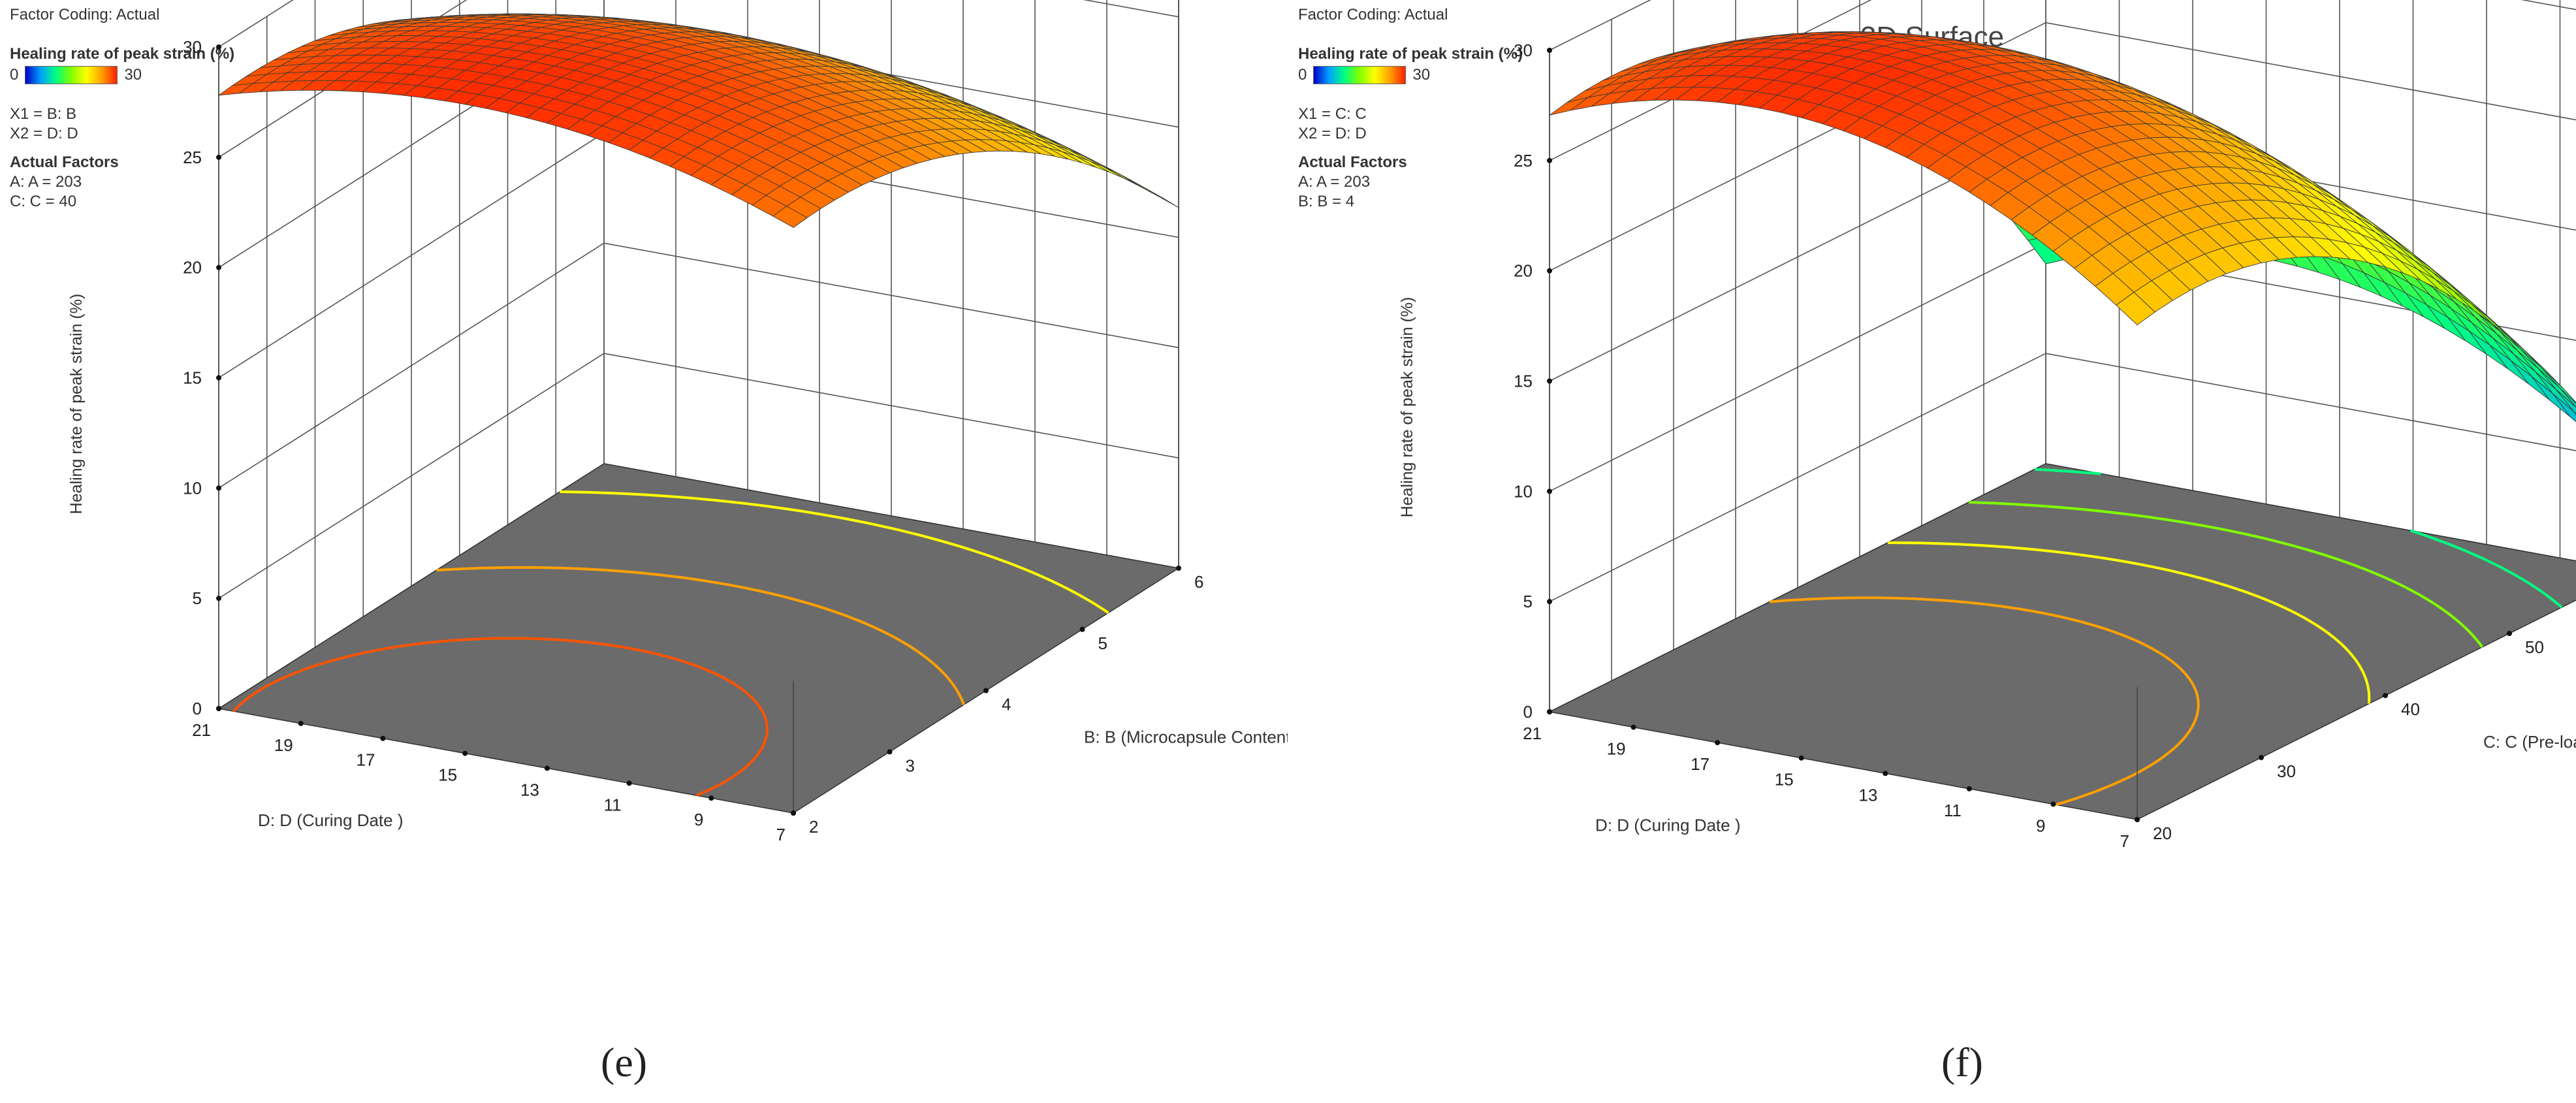 Image resolution: width=2576 pixels, height=1103 pixels. I want to click on panel-caption: (f), so click(1962, 1062).